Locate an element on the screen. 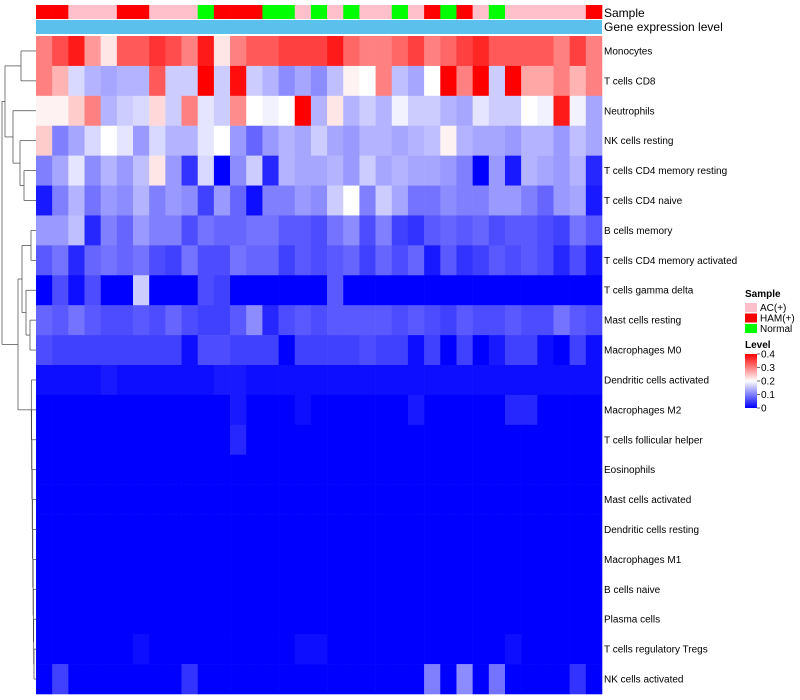 The width and height of the screenshot is (800, 700). legend-sample-swatch is located at coordinates (751, 307).